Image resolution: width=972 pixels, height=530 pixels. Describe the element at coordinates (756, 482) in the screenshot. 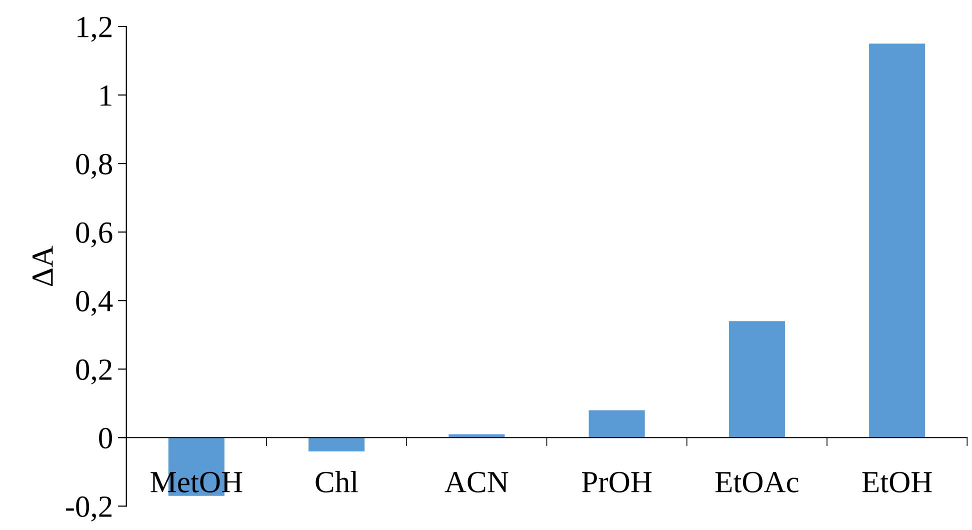

I see `x-tick-label: EtOAc` at that location.